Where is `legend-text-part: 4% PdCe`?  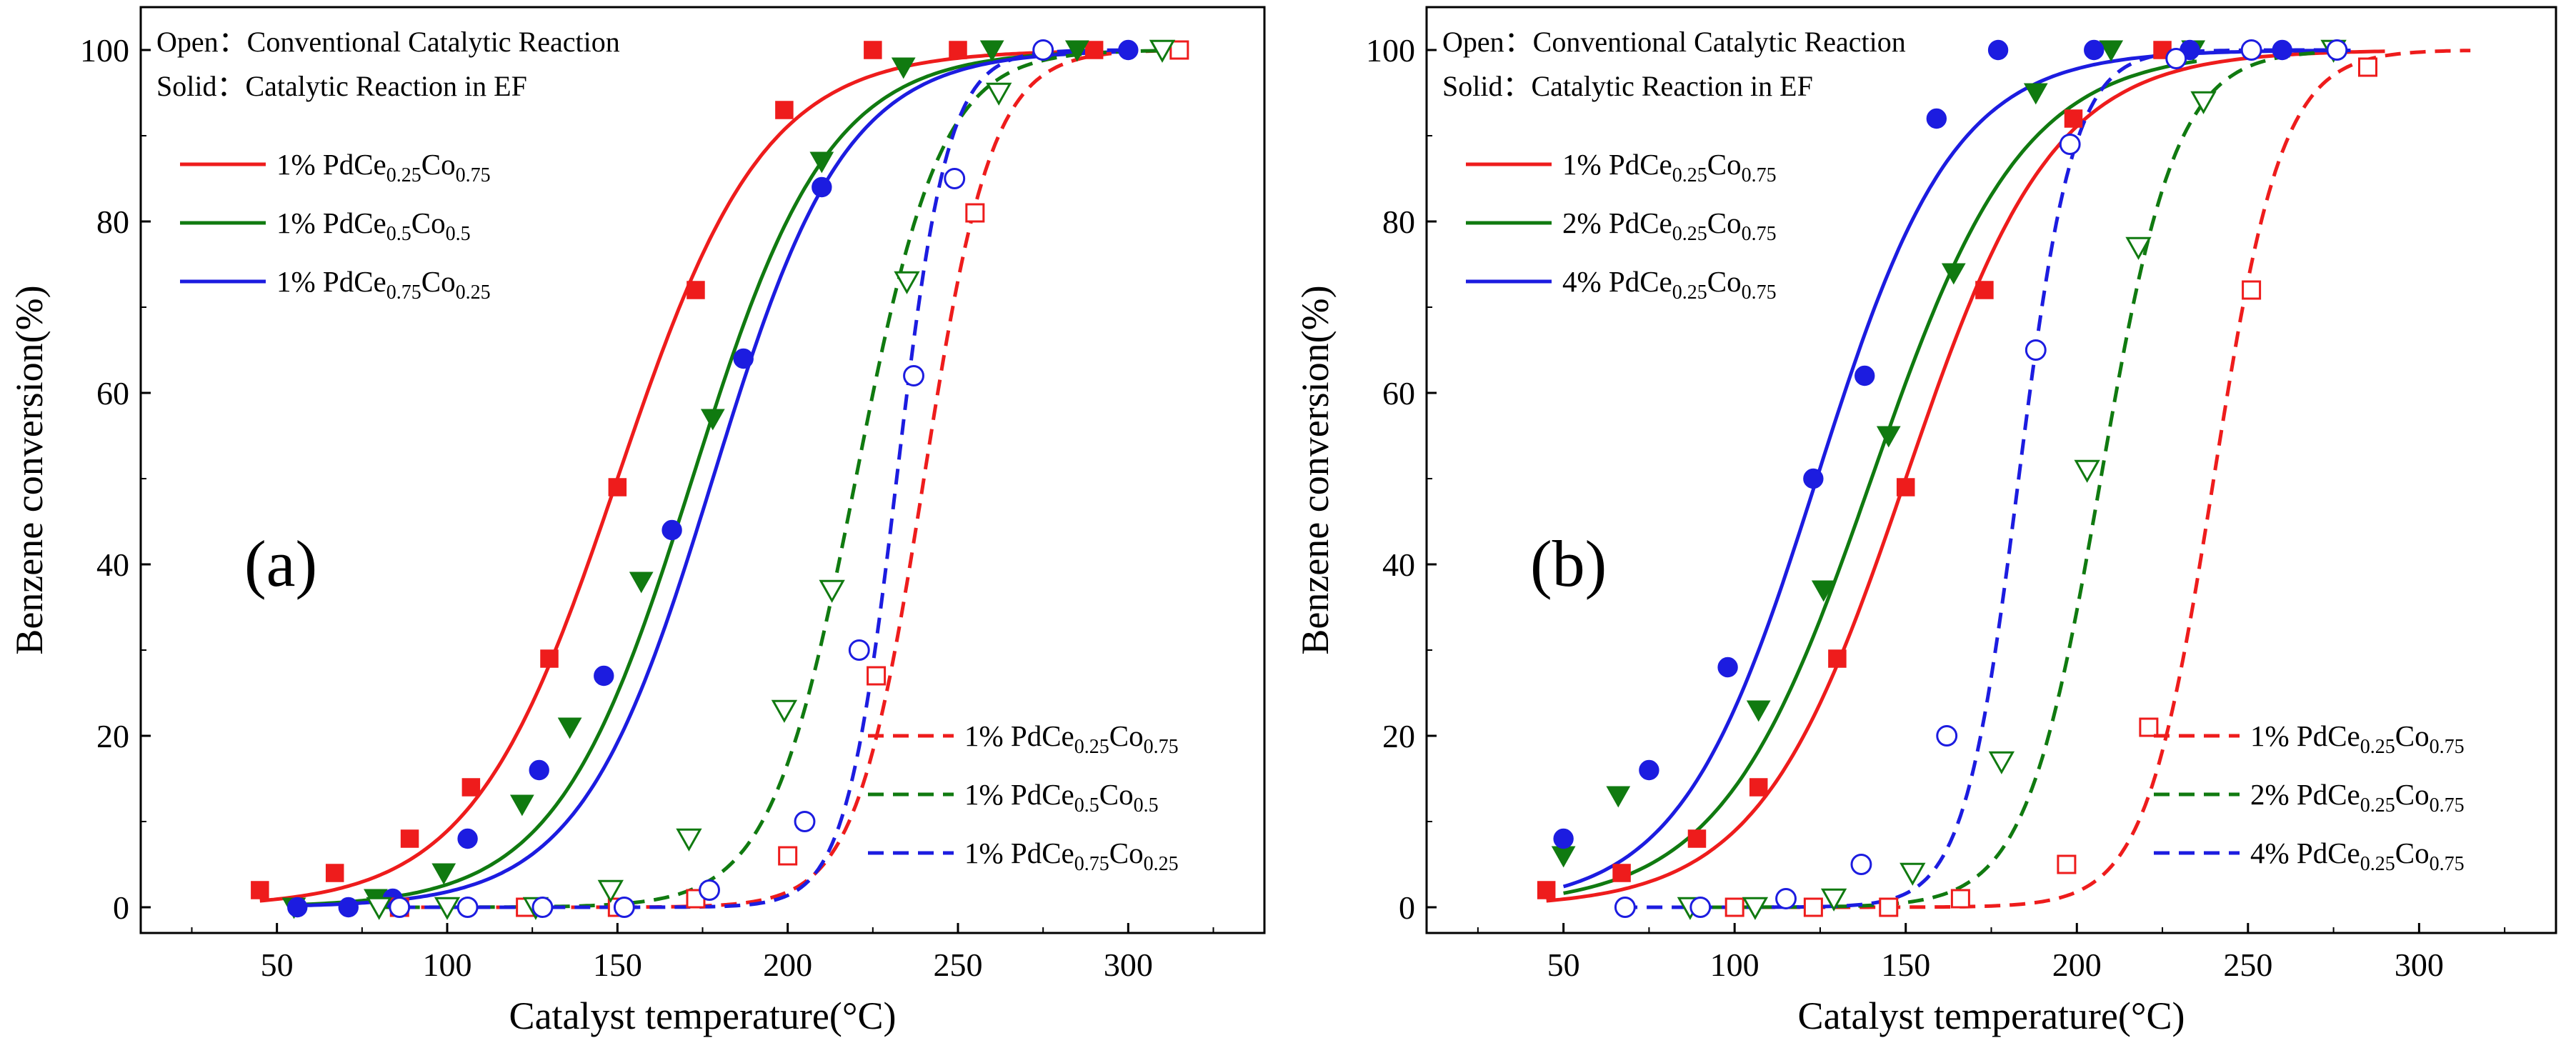 legend-text-part: 4% PdCe is located at coordinates (2305, 853).